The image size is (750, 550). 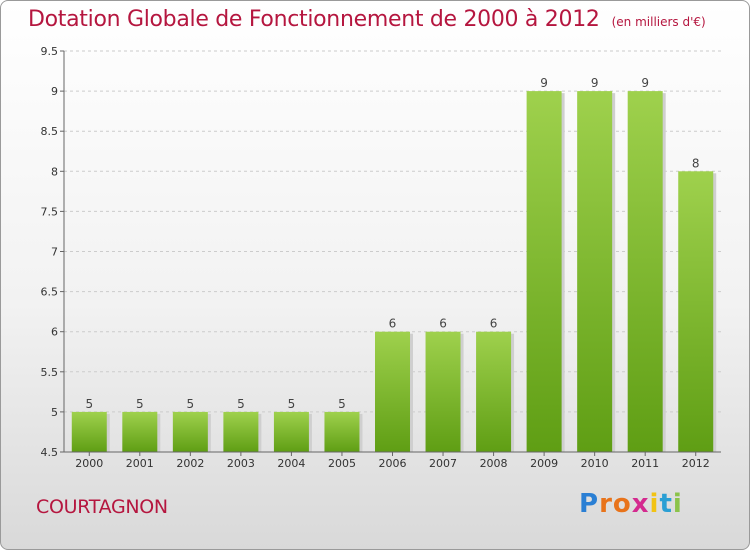 What do you see at coordinates (645, 271) in the screenshot?
I see `bar-2011` at bounding box center [645, 271].